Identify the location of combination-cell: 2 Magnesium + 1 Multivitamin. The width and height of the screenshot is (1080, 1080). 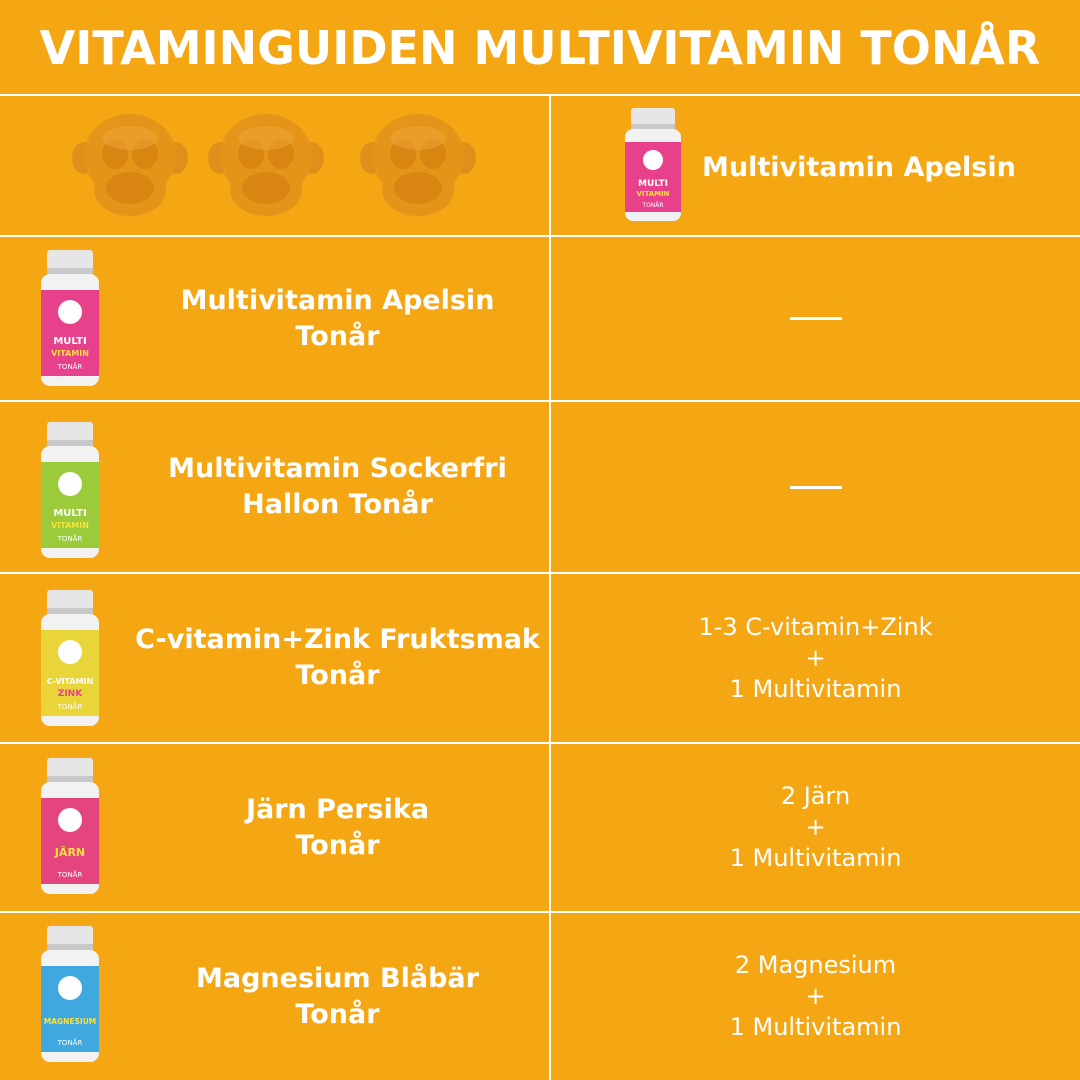
(815, 996).